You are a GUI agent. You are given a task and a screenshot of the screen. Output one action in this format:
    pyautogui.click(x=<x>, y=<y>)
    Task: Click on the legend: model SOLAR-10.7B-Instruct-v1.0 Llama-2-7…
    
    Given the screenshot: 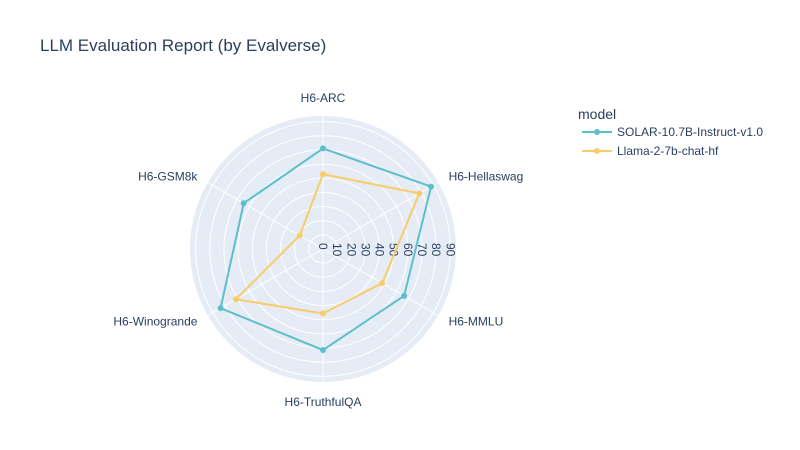 What is the action you would take?
    pyautogui.click(x=670, y=132)
    